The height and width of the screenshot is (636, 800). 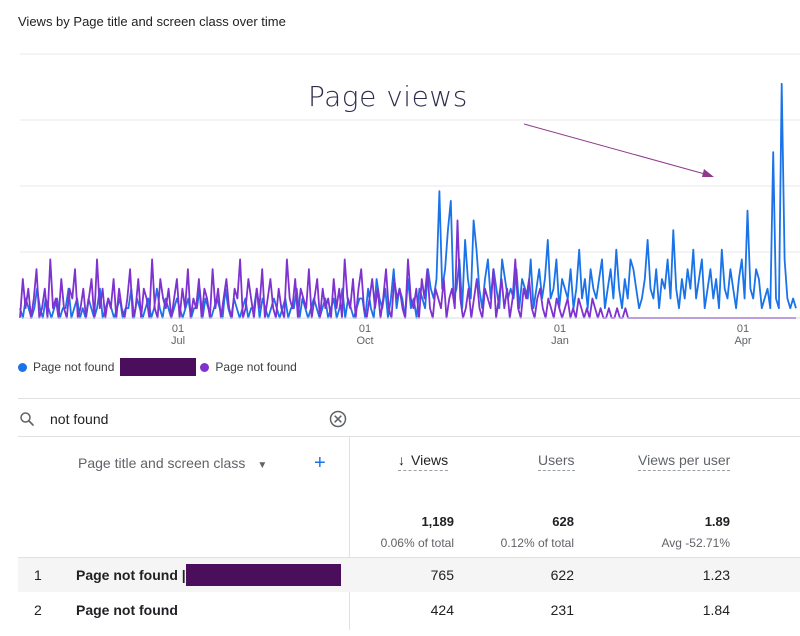 I want to click on search-bar: not found, so click(x=183, y=419).